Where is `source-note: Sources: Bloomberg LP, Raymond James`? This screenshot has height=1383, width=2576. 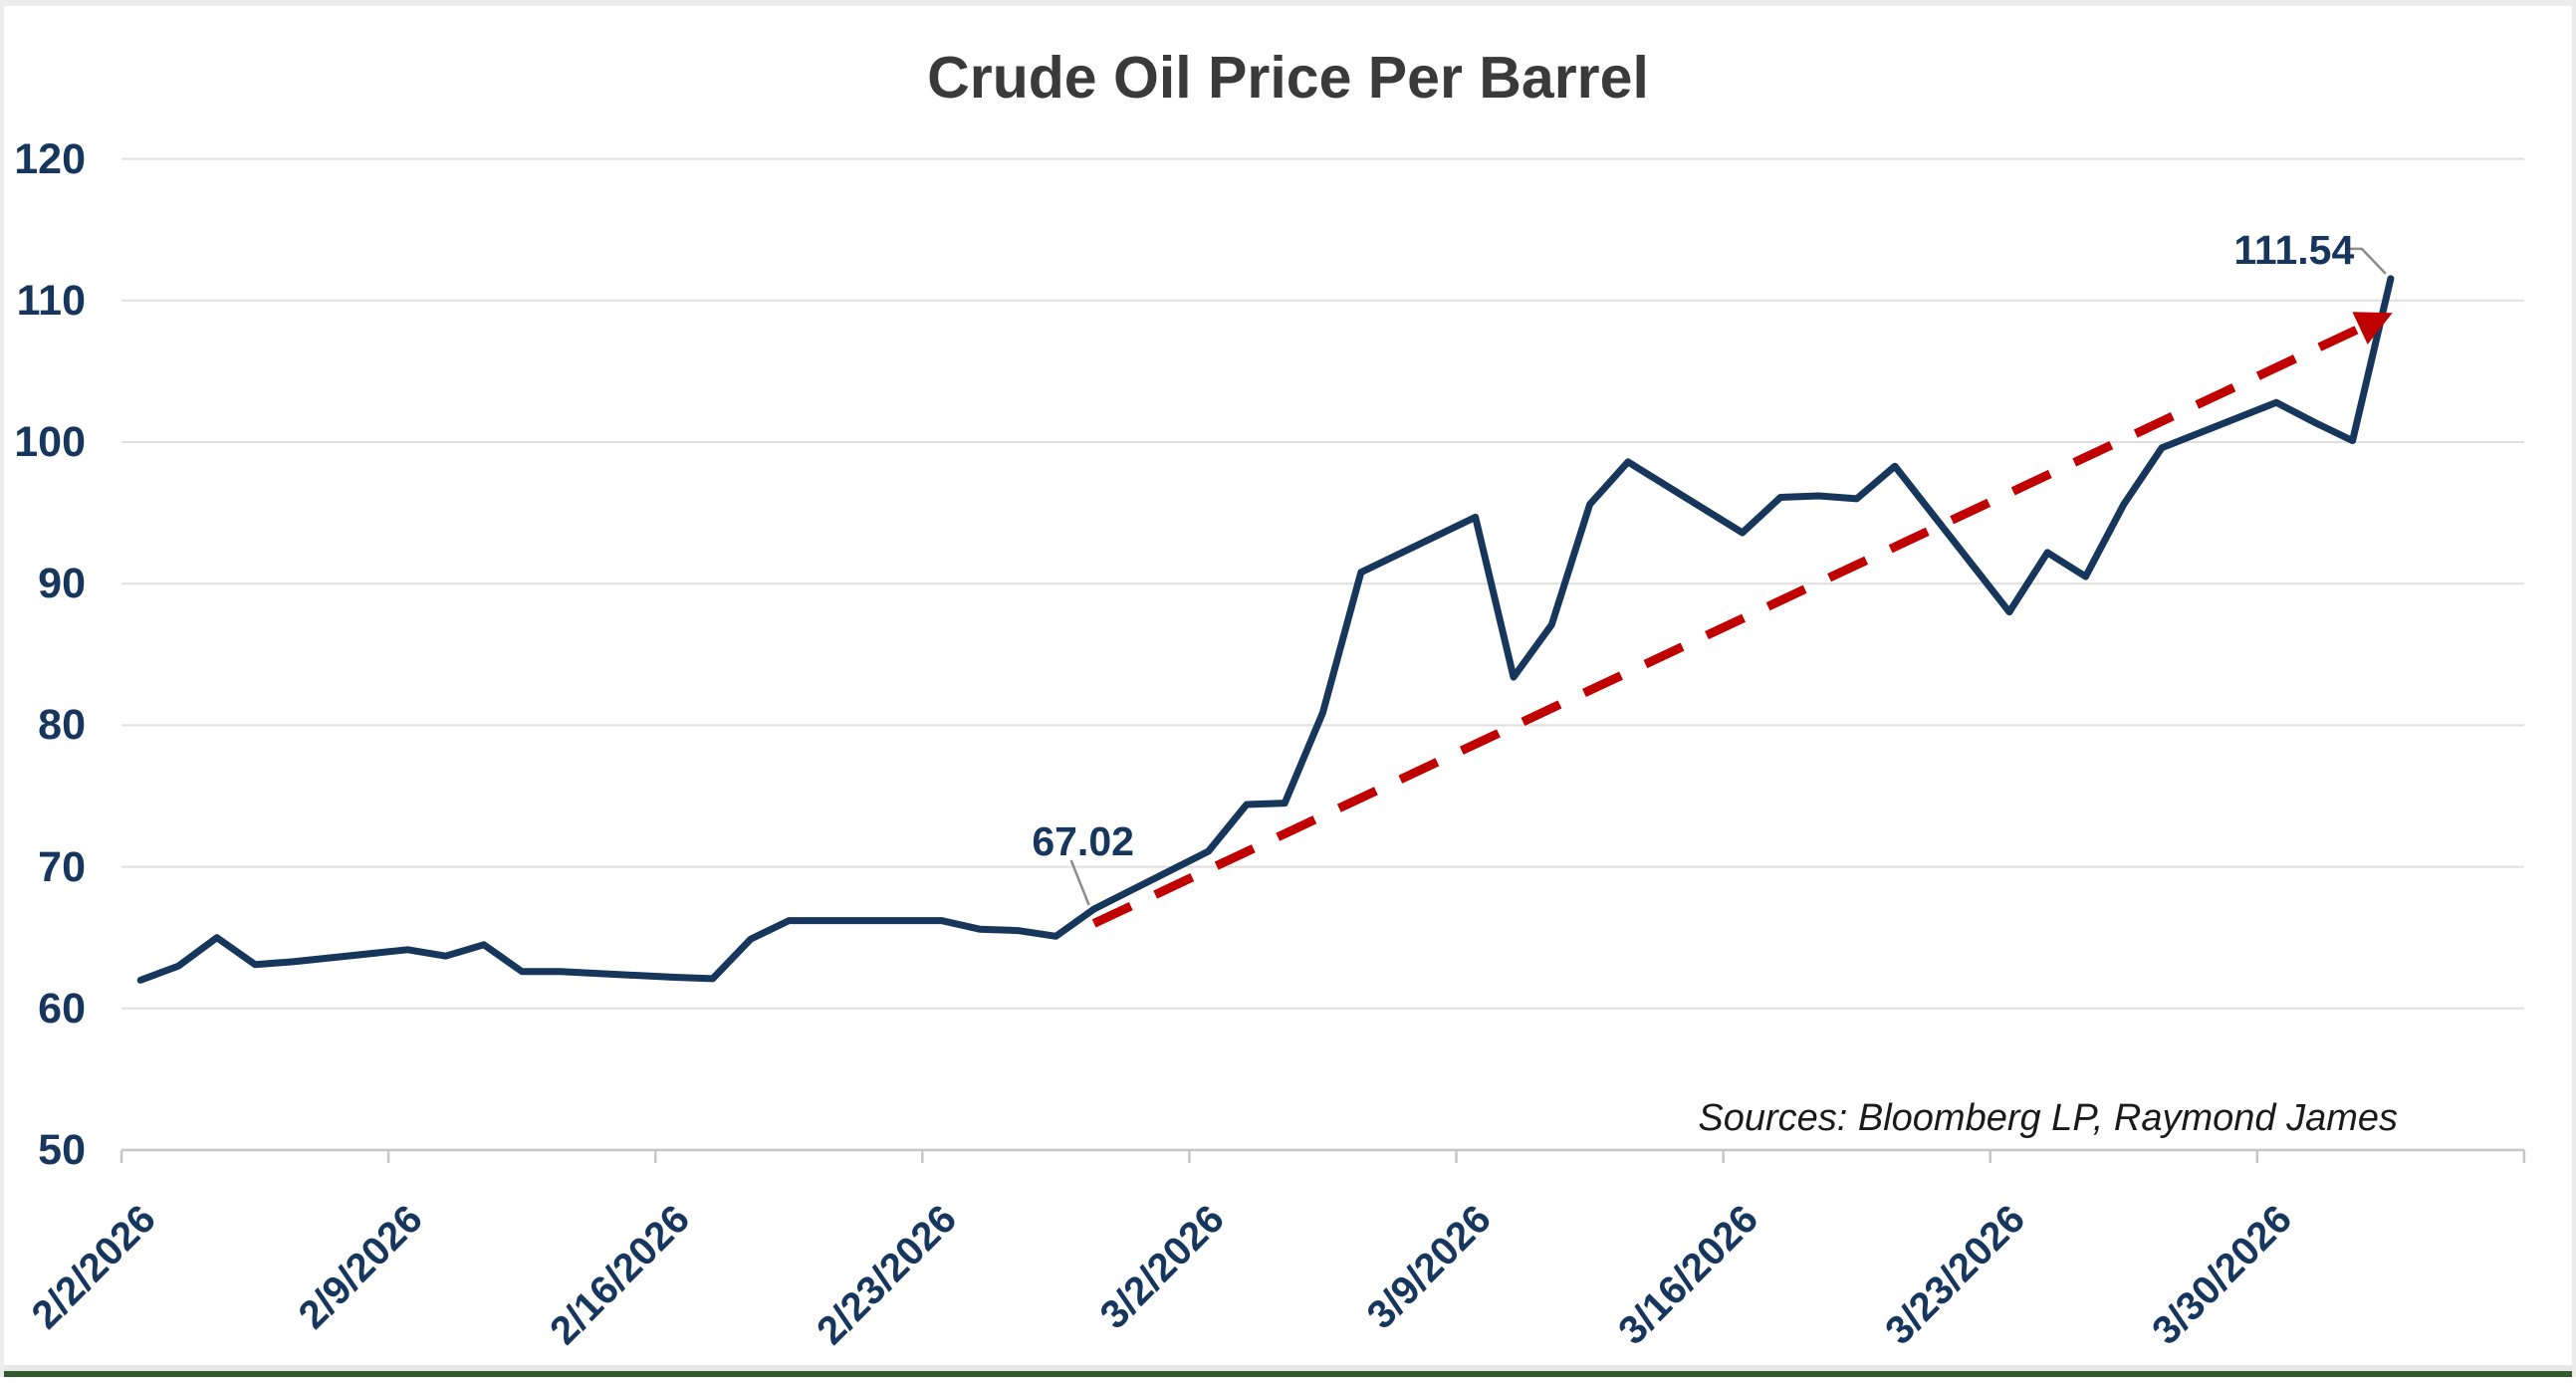
source-note: Sources: Bloomberg LP, Raymond James is located at coordinates (2048, 1118).